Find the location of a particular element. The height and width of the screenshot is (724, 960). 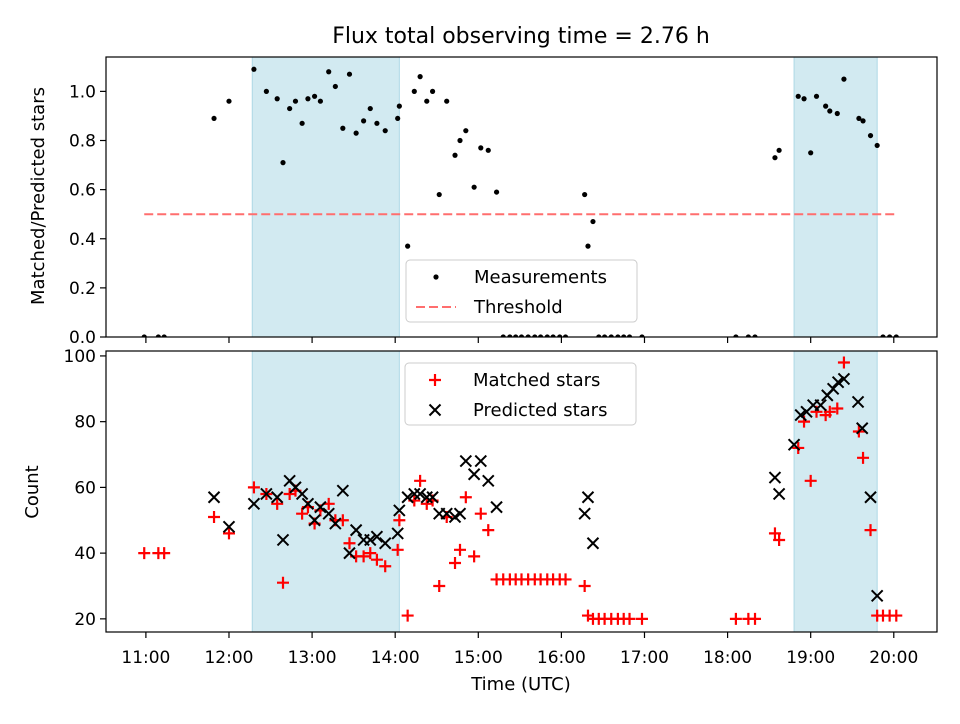

bottom-x-tick-label: 11:00 is located at coordinates (145, 658).